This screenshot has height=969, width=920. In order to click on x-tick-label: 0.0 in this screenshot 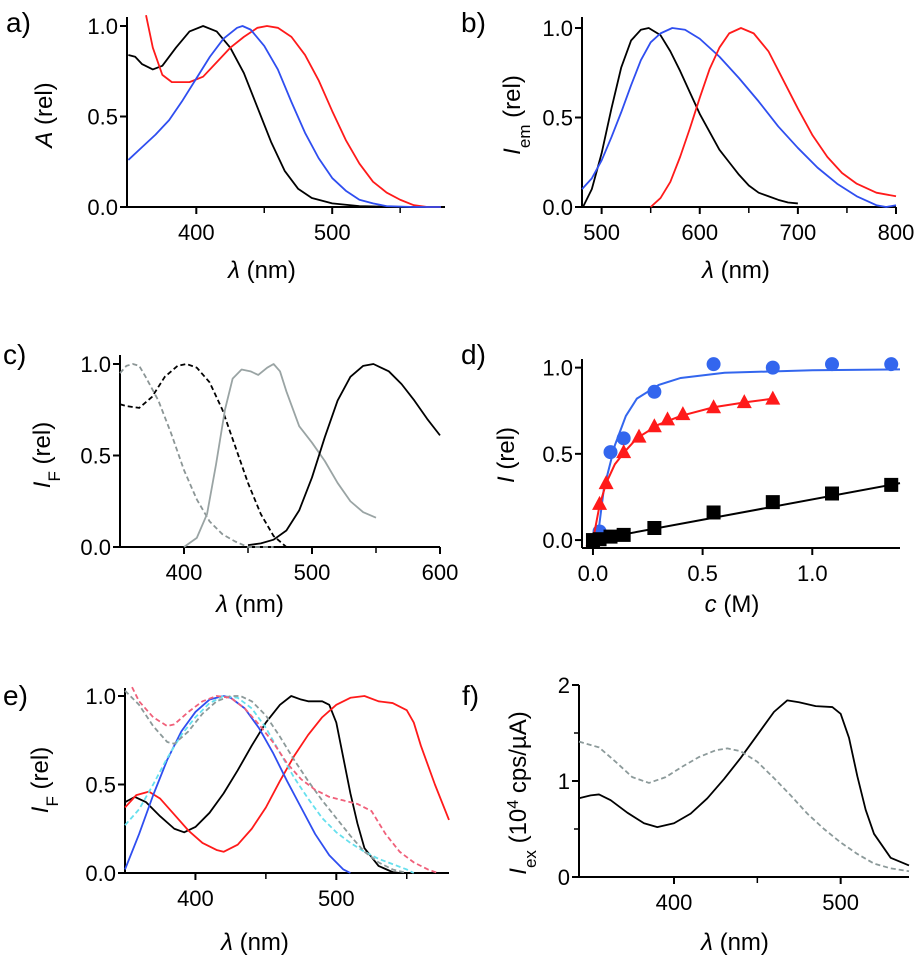, I will do `click(593, 573)`.